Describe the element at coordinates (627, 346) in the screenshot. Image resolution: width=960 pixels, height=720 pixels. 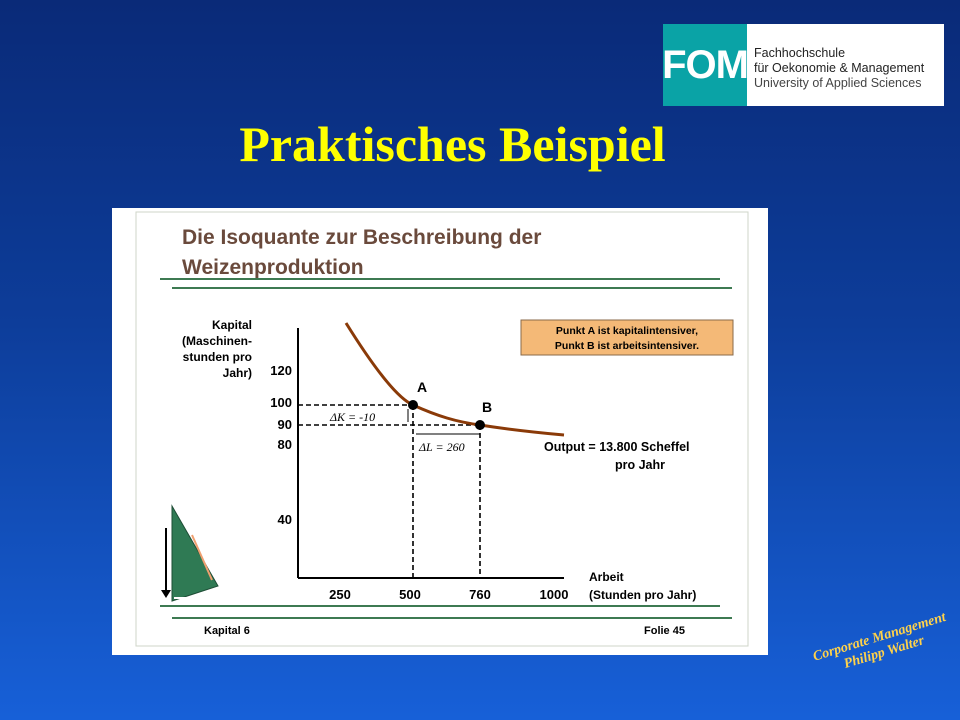
I see `note-line-2: Punkt B ist arbeitsintensiver.` at that location.